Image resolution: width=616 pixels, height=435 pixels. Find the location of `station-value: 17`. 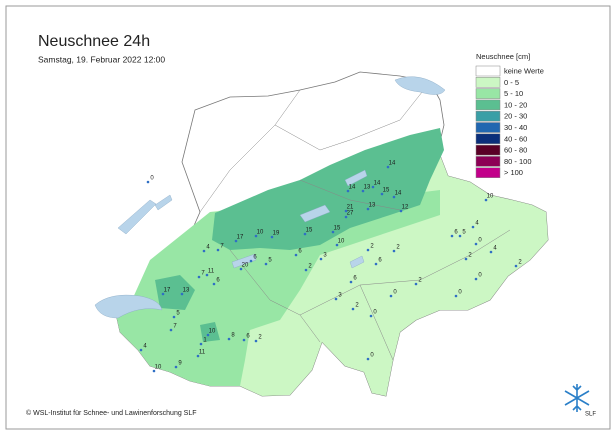

station-value: 17 is located at coordinates (240, 238).